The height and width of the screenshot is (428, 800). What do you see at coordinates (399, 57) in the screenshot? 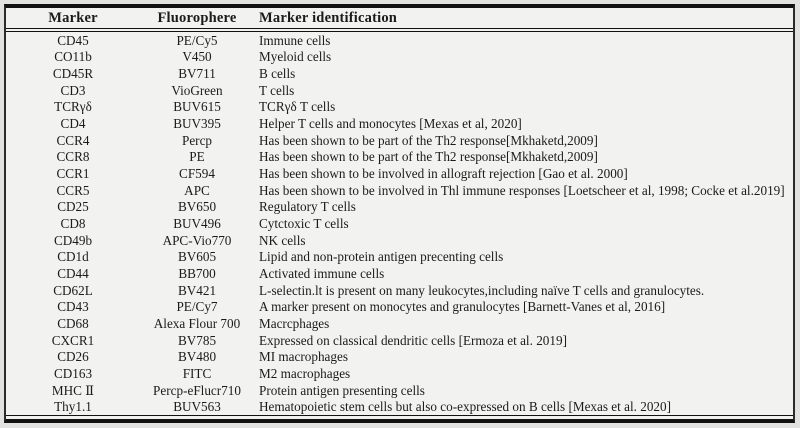
I see `table-row: CO11b V450 Myeloid cells` at bounding box center [399, 57].